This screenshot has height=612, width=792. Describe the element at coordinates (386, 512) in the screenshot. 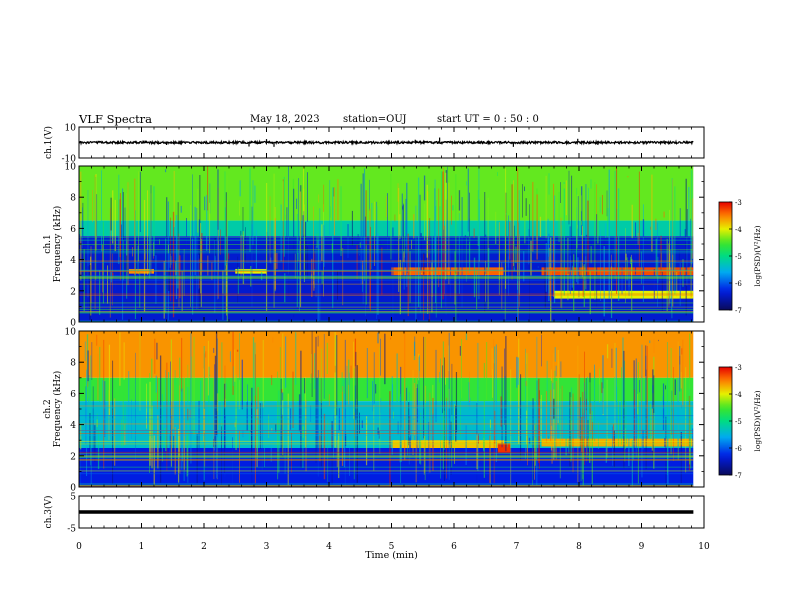

I see `ch3-waveform-trace` at that location.